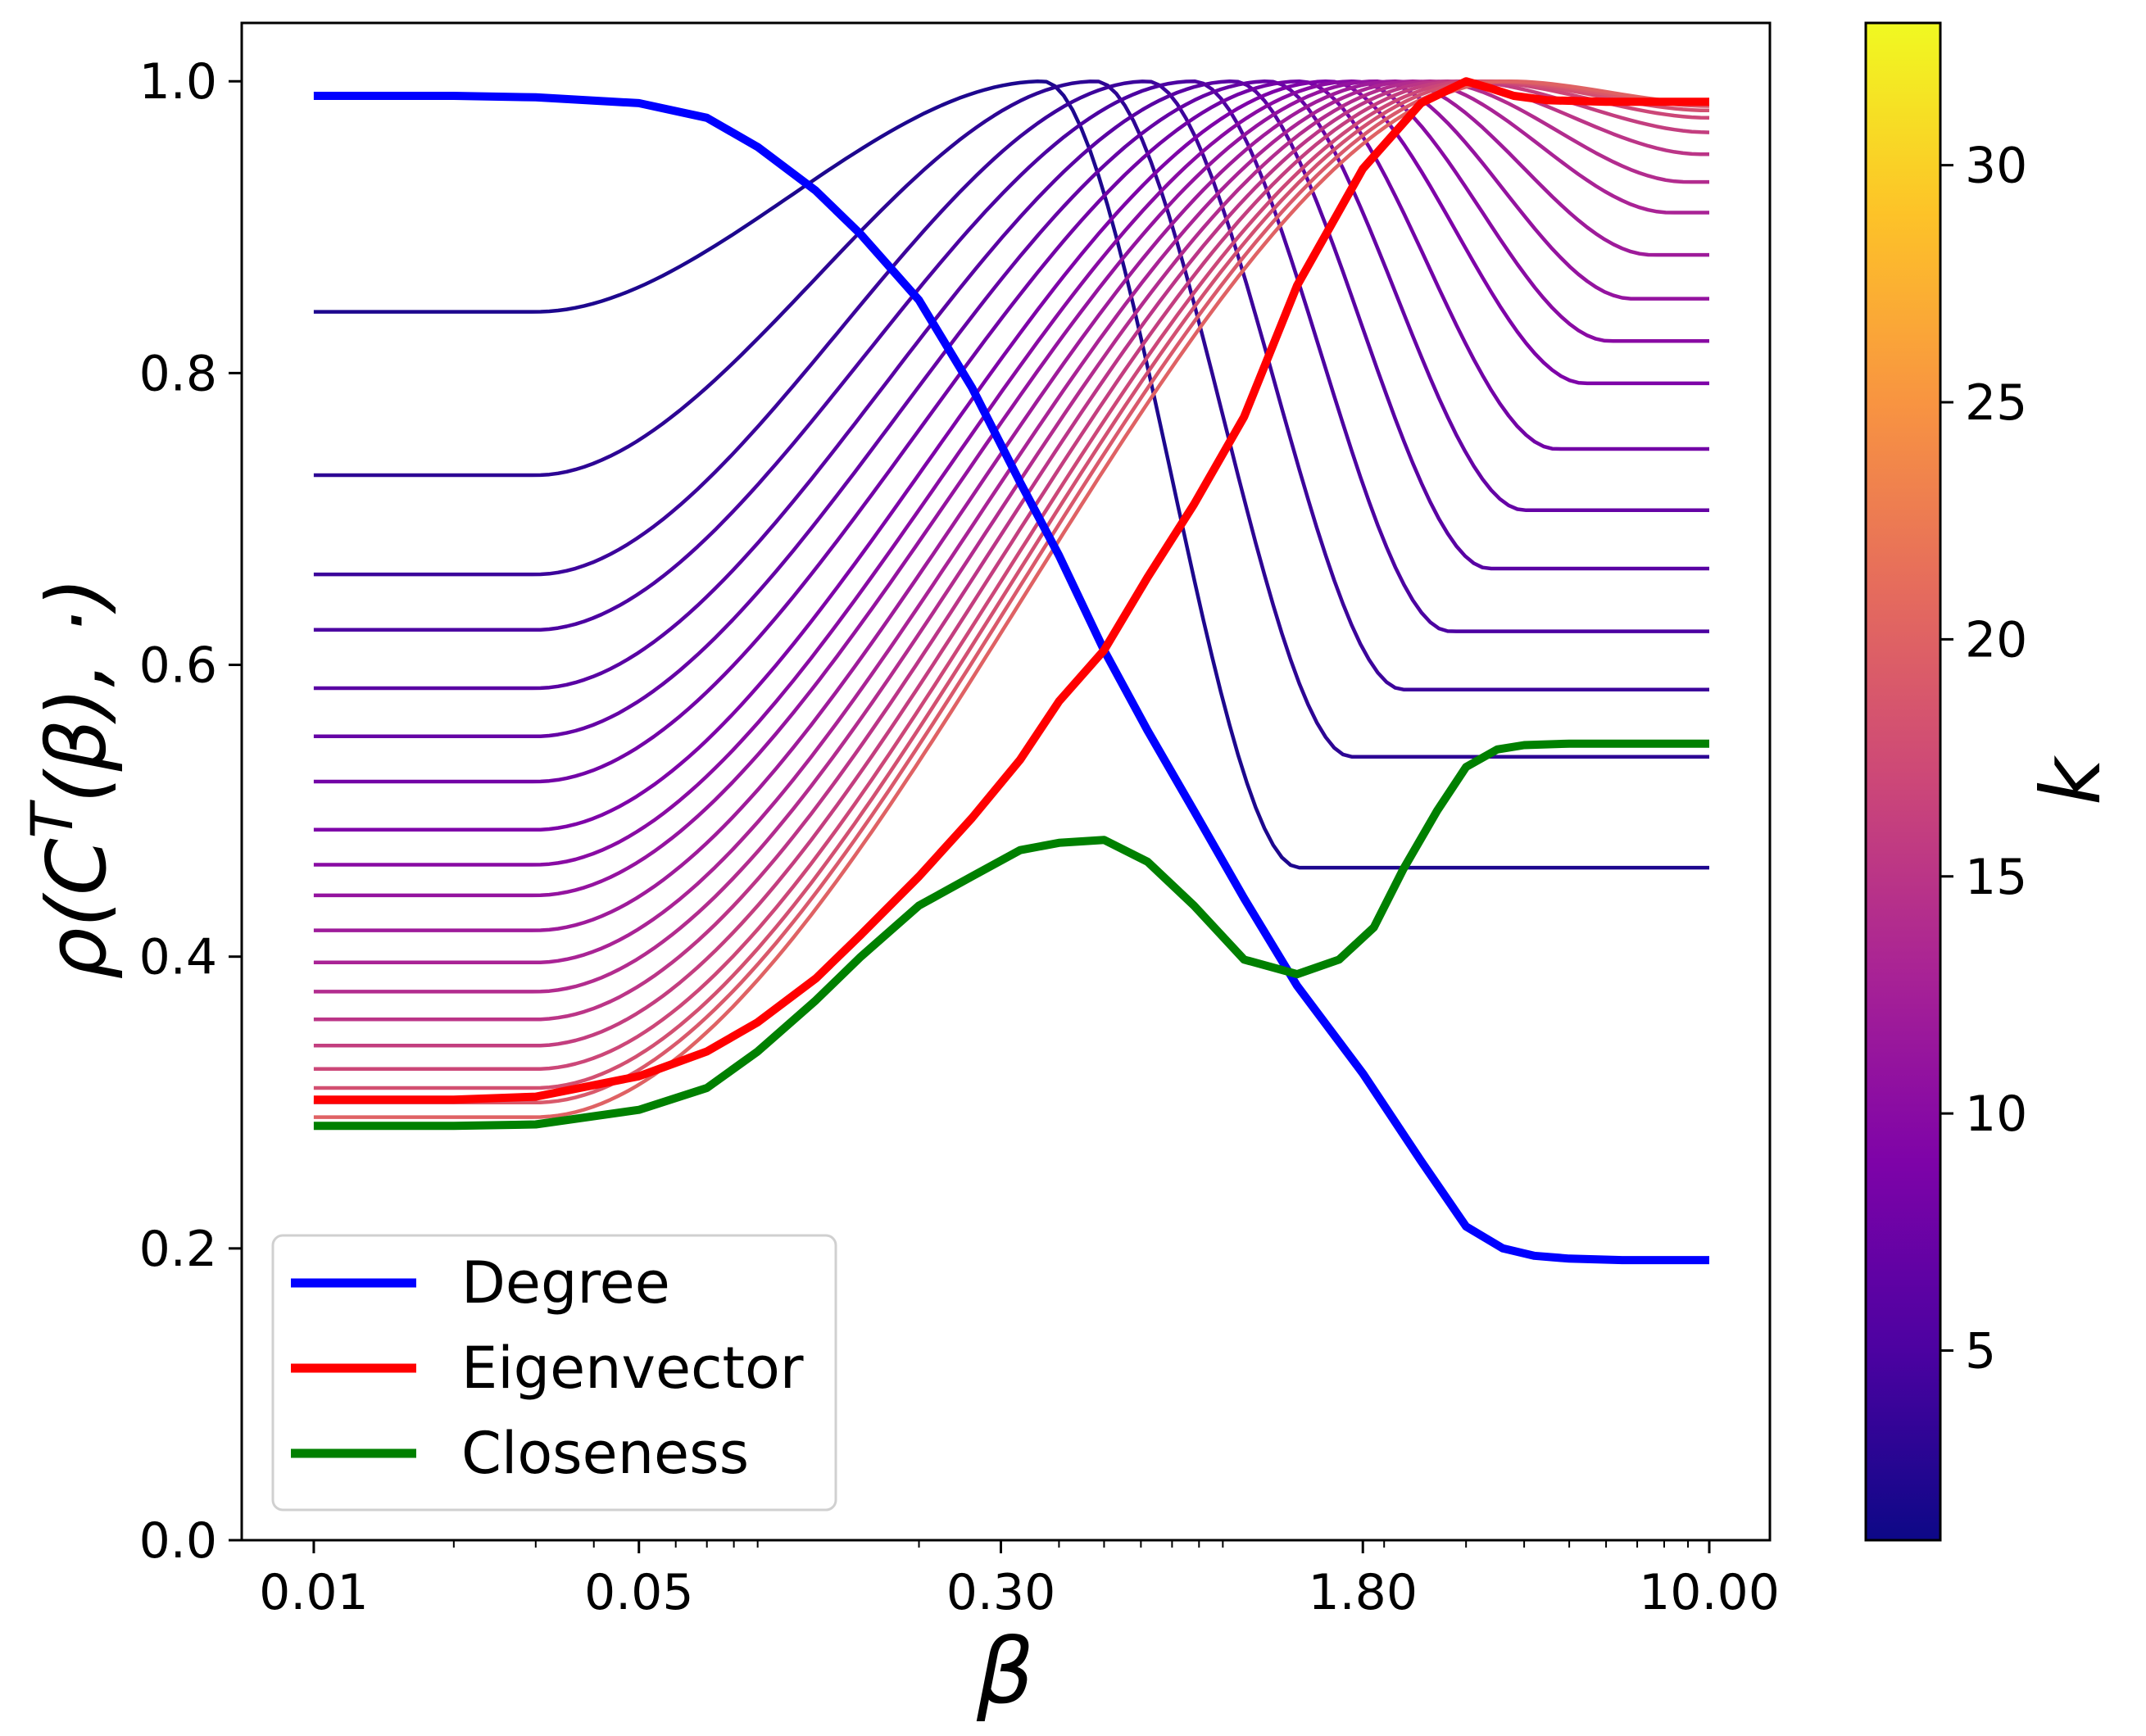 Image resolution: width=2146 pixels, height=1736 pixels. Describe the element at coordinates (1005, 1671) in the screenshot. I see `x-axis-title: β` at that location.